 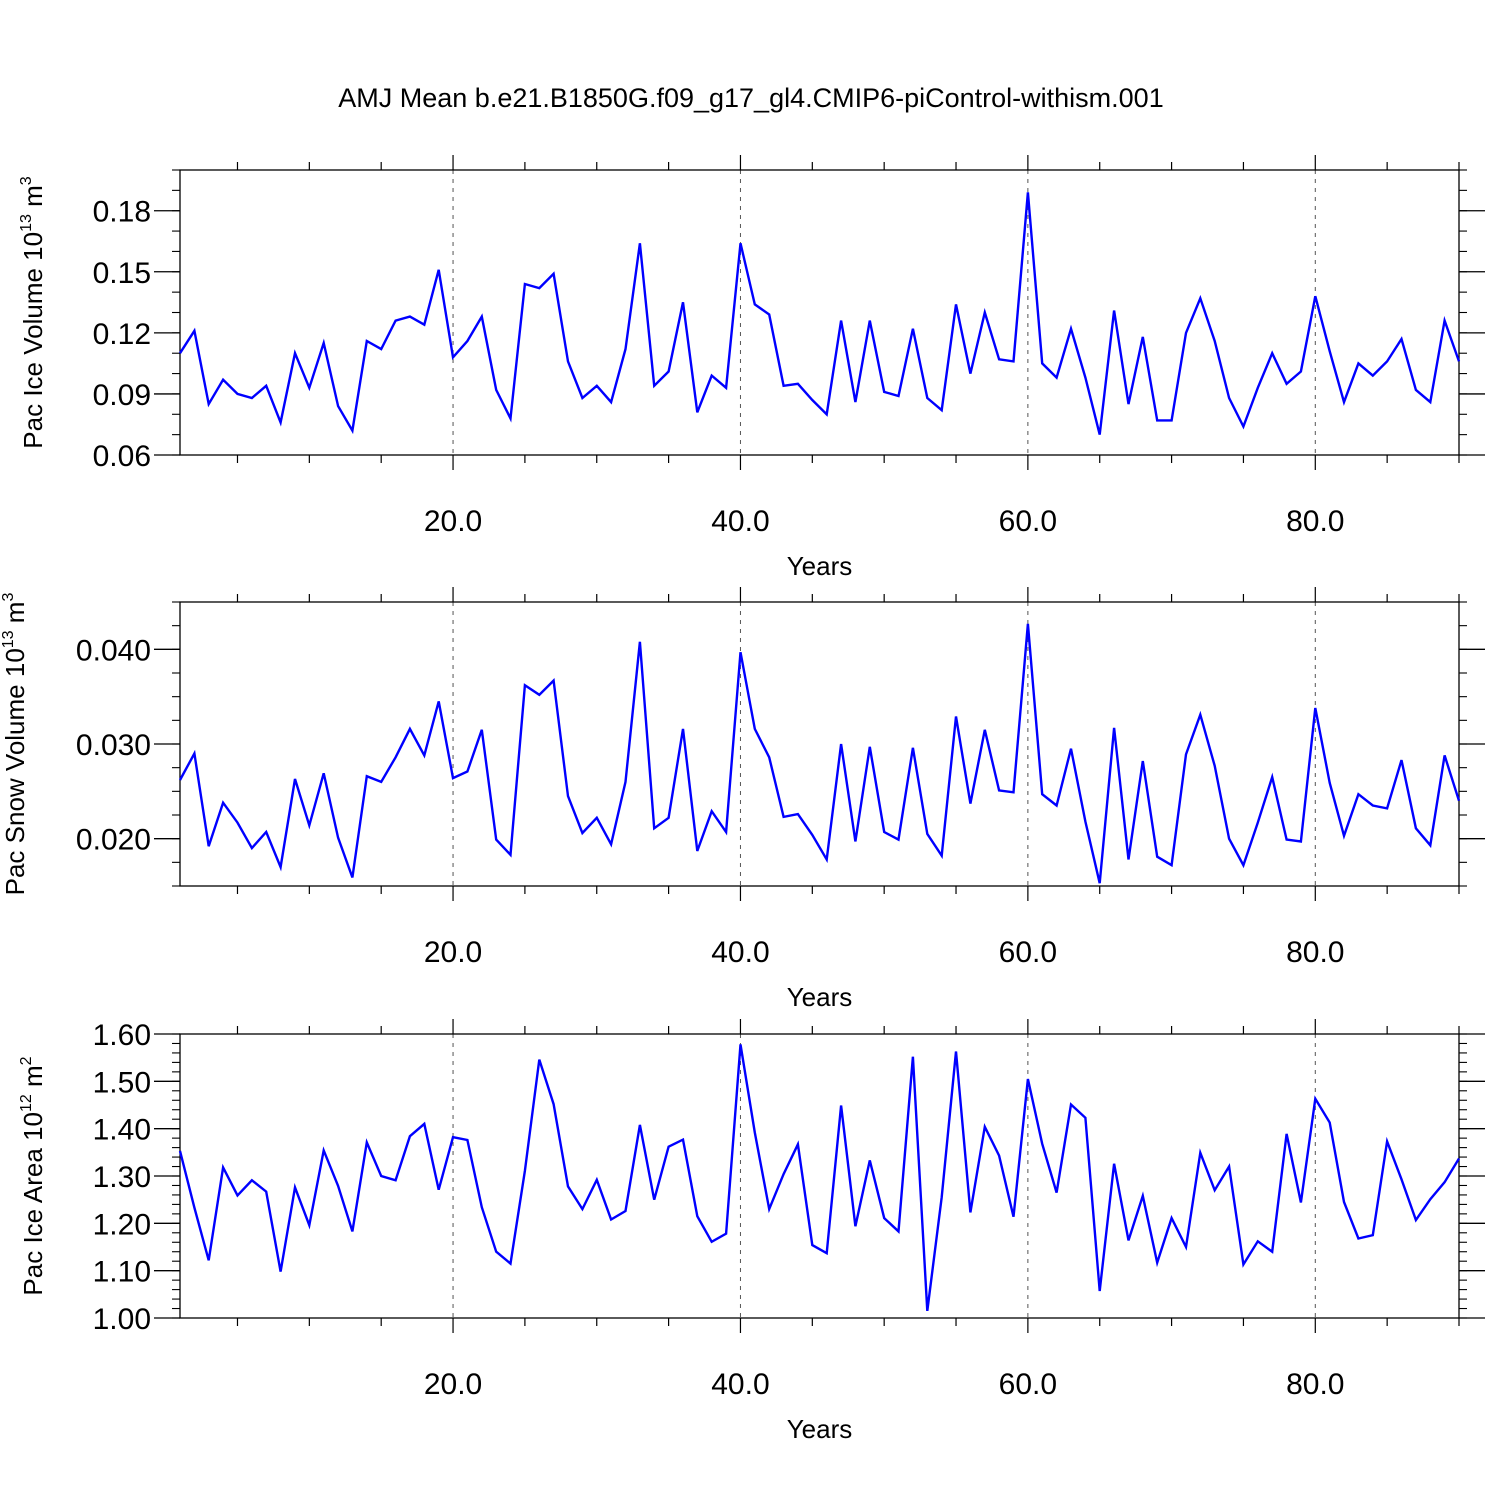 What do you see at coordinates (15, 744) in the screenshot?
I see `y-axis-label: Pac Snow Volume 1013 m3` at bounding box center [15, 744].